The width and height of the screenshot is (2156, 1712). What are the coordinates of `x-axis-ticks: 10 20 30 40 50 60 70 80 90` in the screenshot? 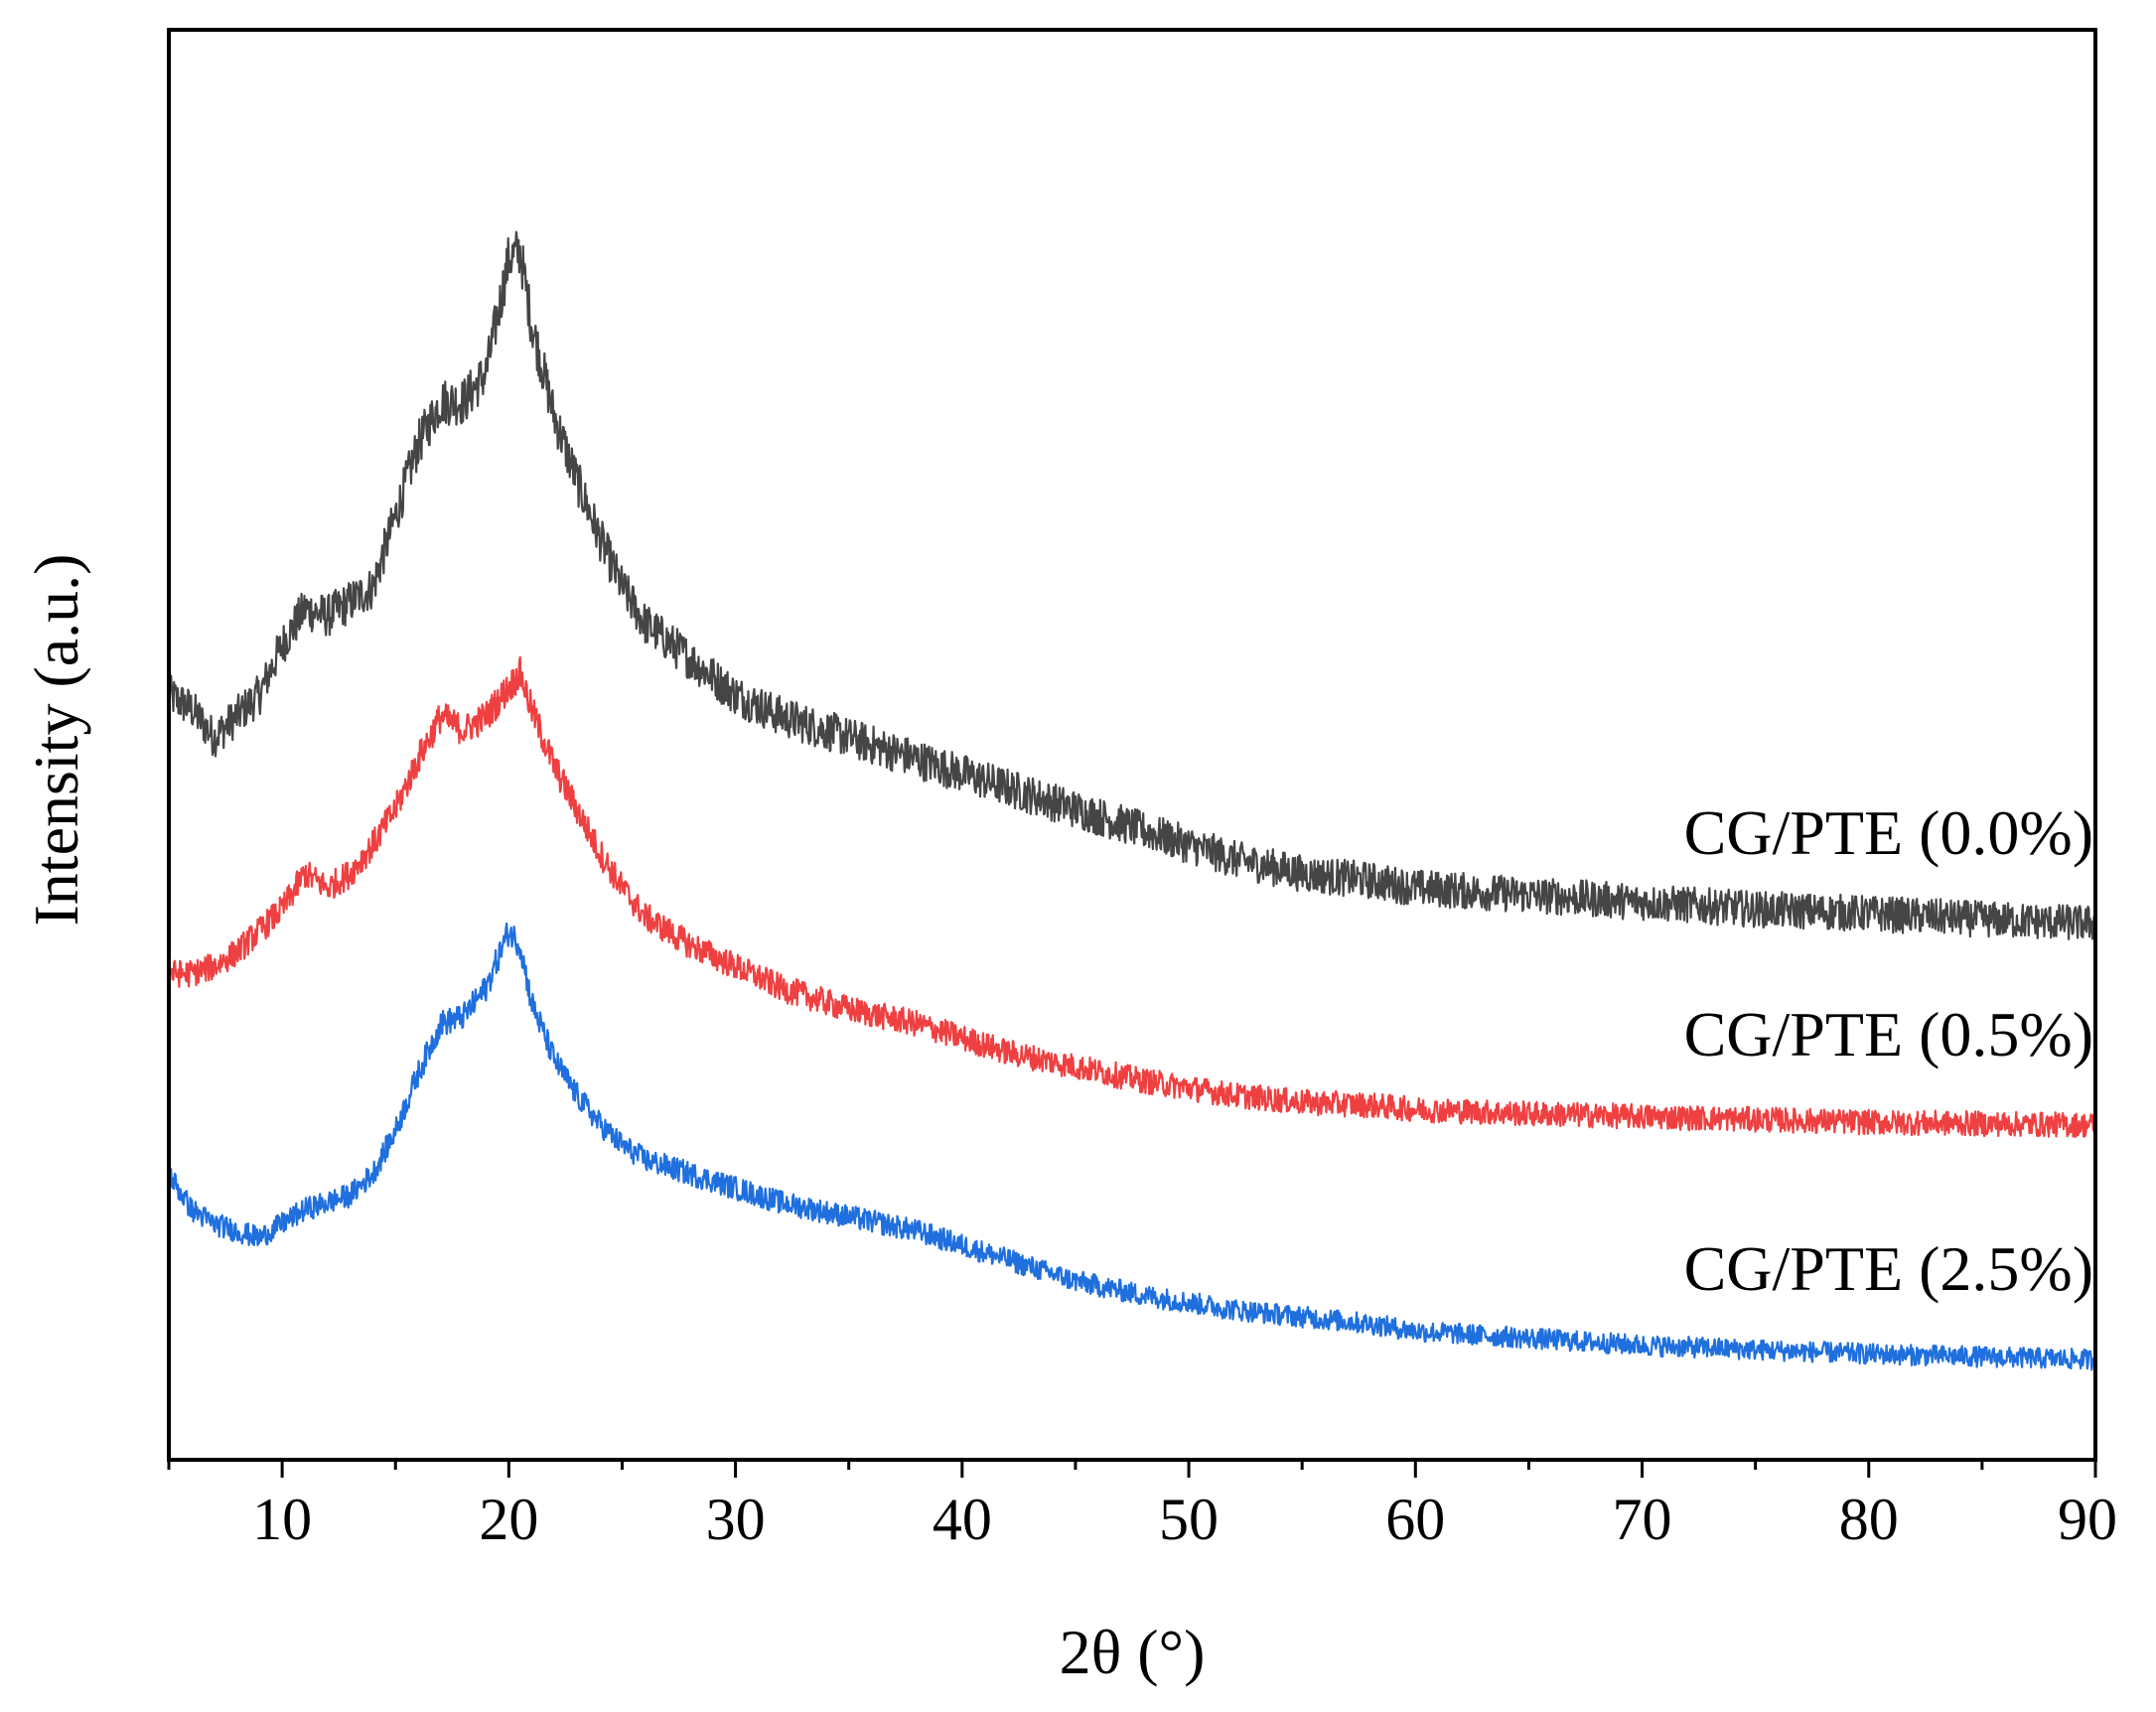 It's located at (1142, 1506).